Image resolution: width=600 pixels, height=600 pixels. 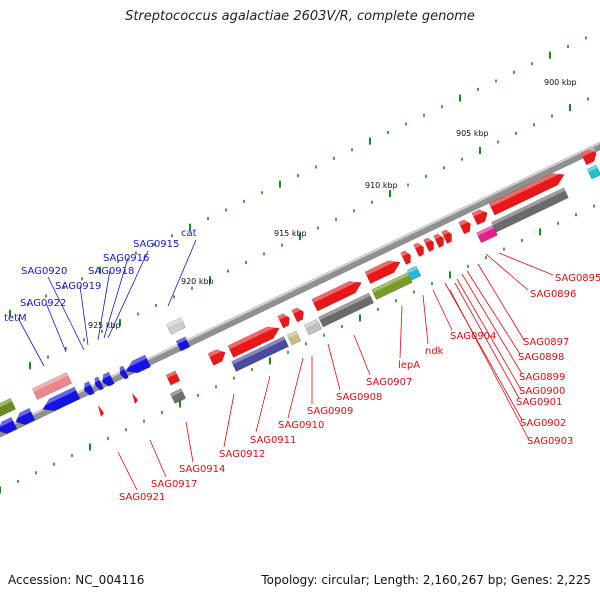 I want to click on gene-marker-red, so click(x=135, y=398).